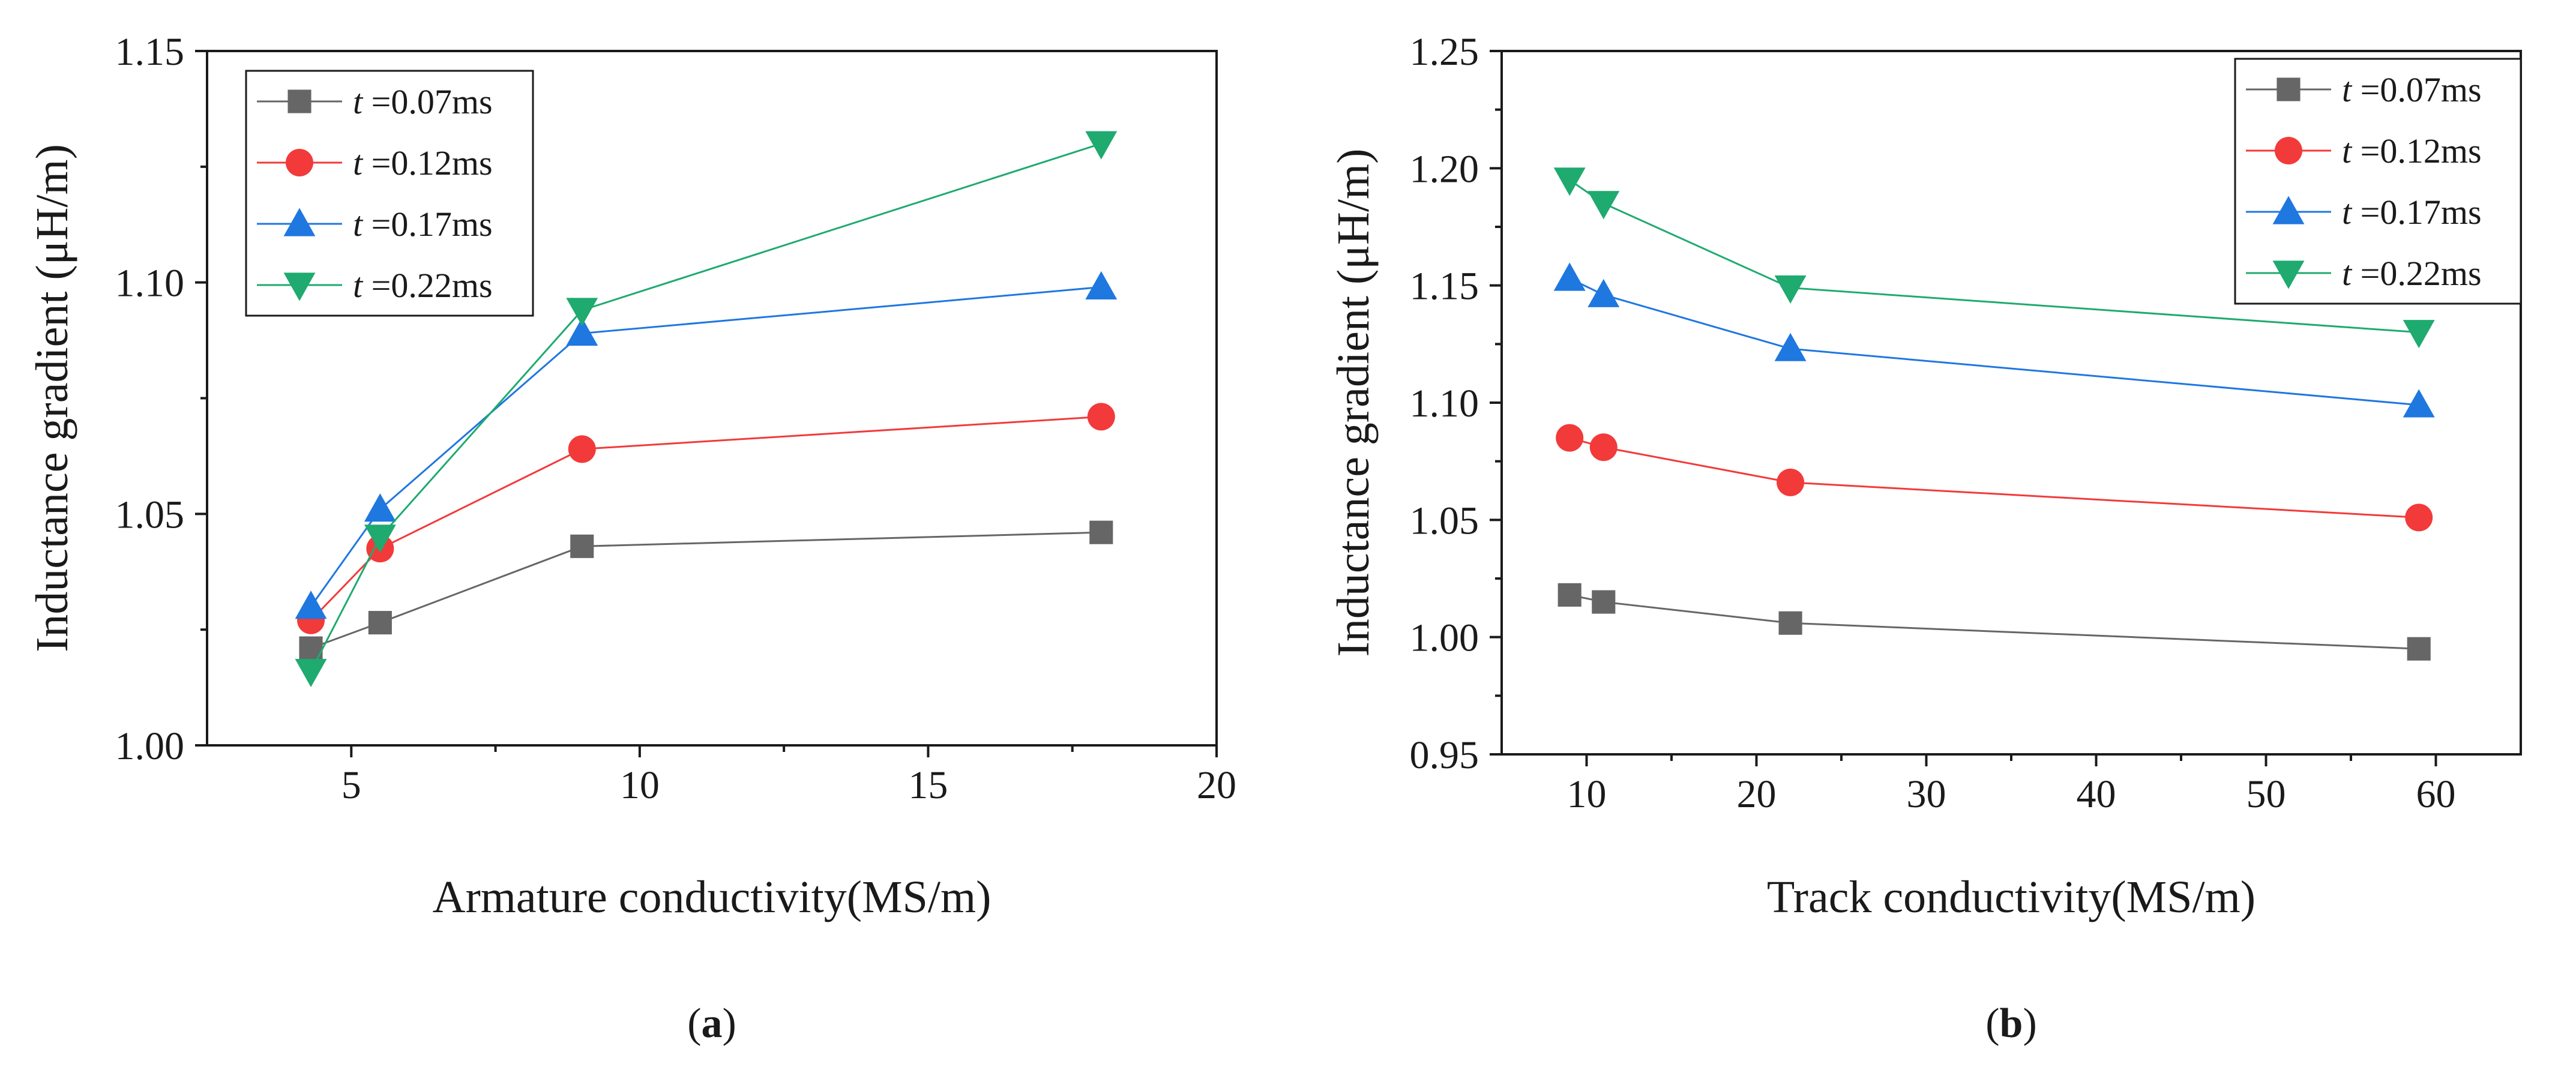 This screenshot has width=2576, height=1070. What do you see at coordinates (2266, 794) in the screenshot?
I see `x-tick-label: 50` at bounding box center [2266, 794].